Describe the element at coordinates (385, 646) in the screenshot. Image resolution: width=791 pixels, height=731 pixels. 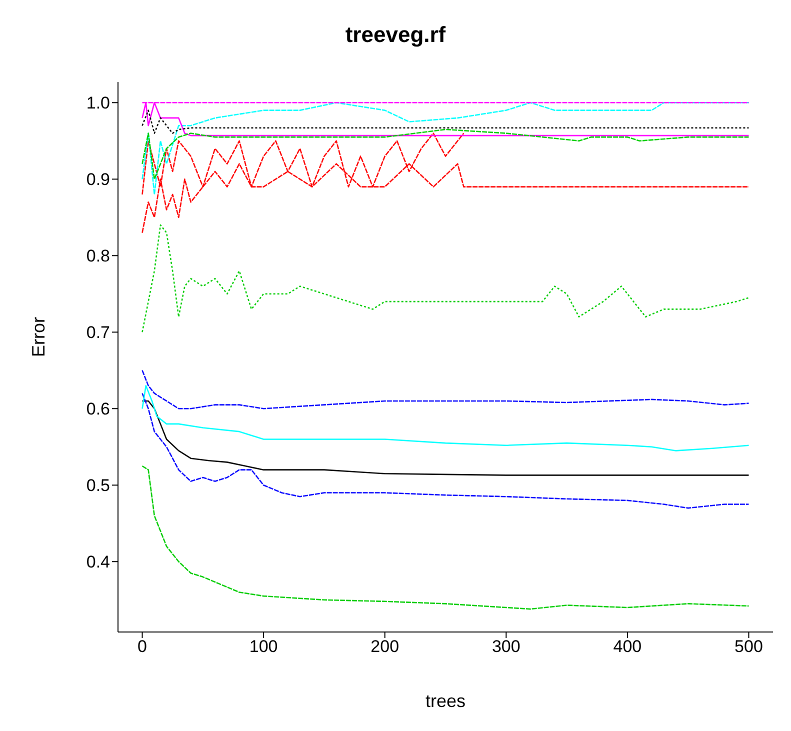
I see `x-tick-label: 200` at that location.